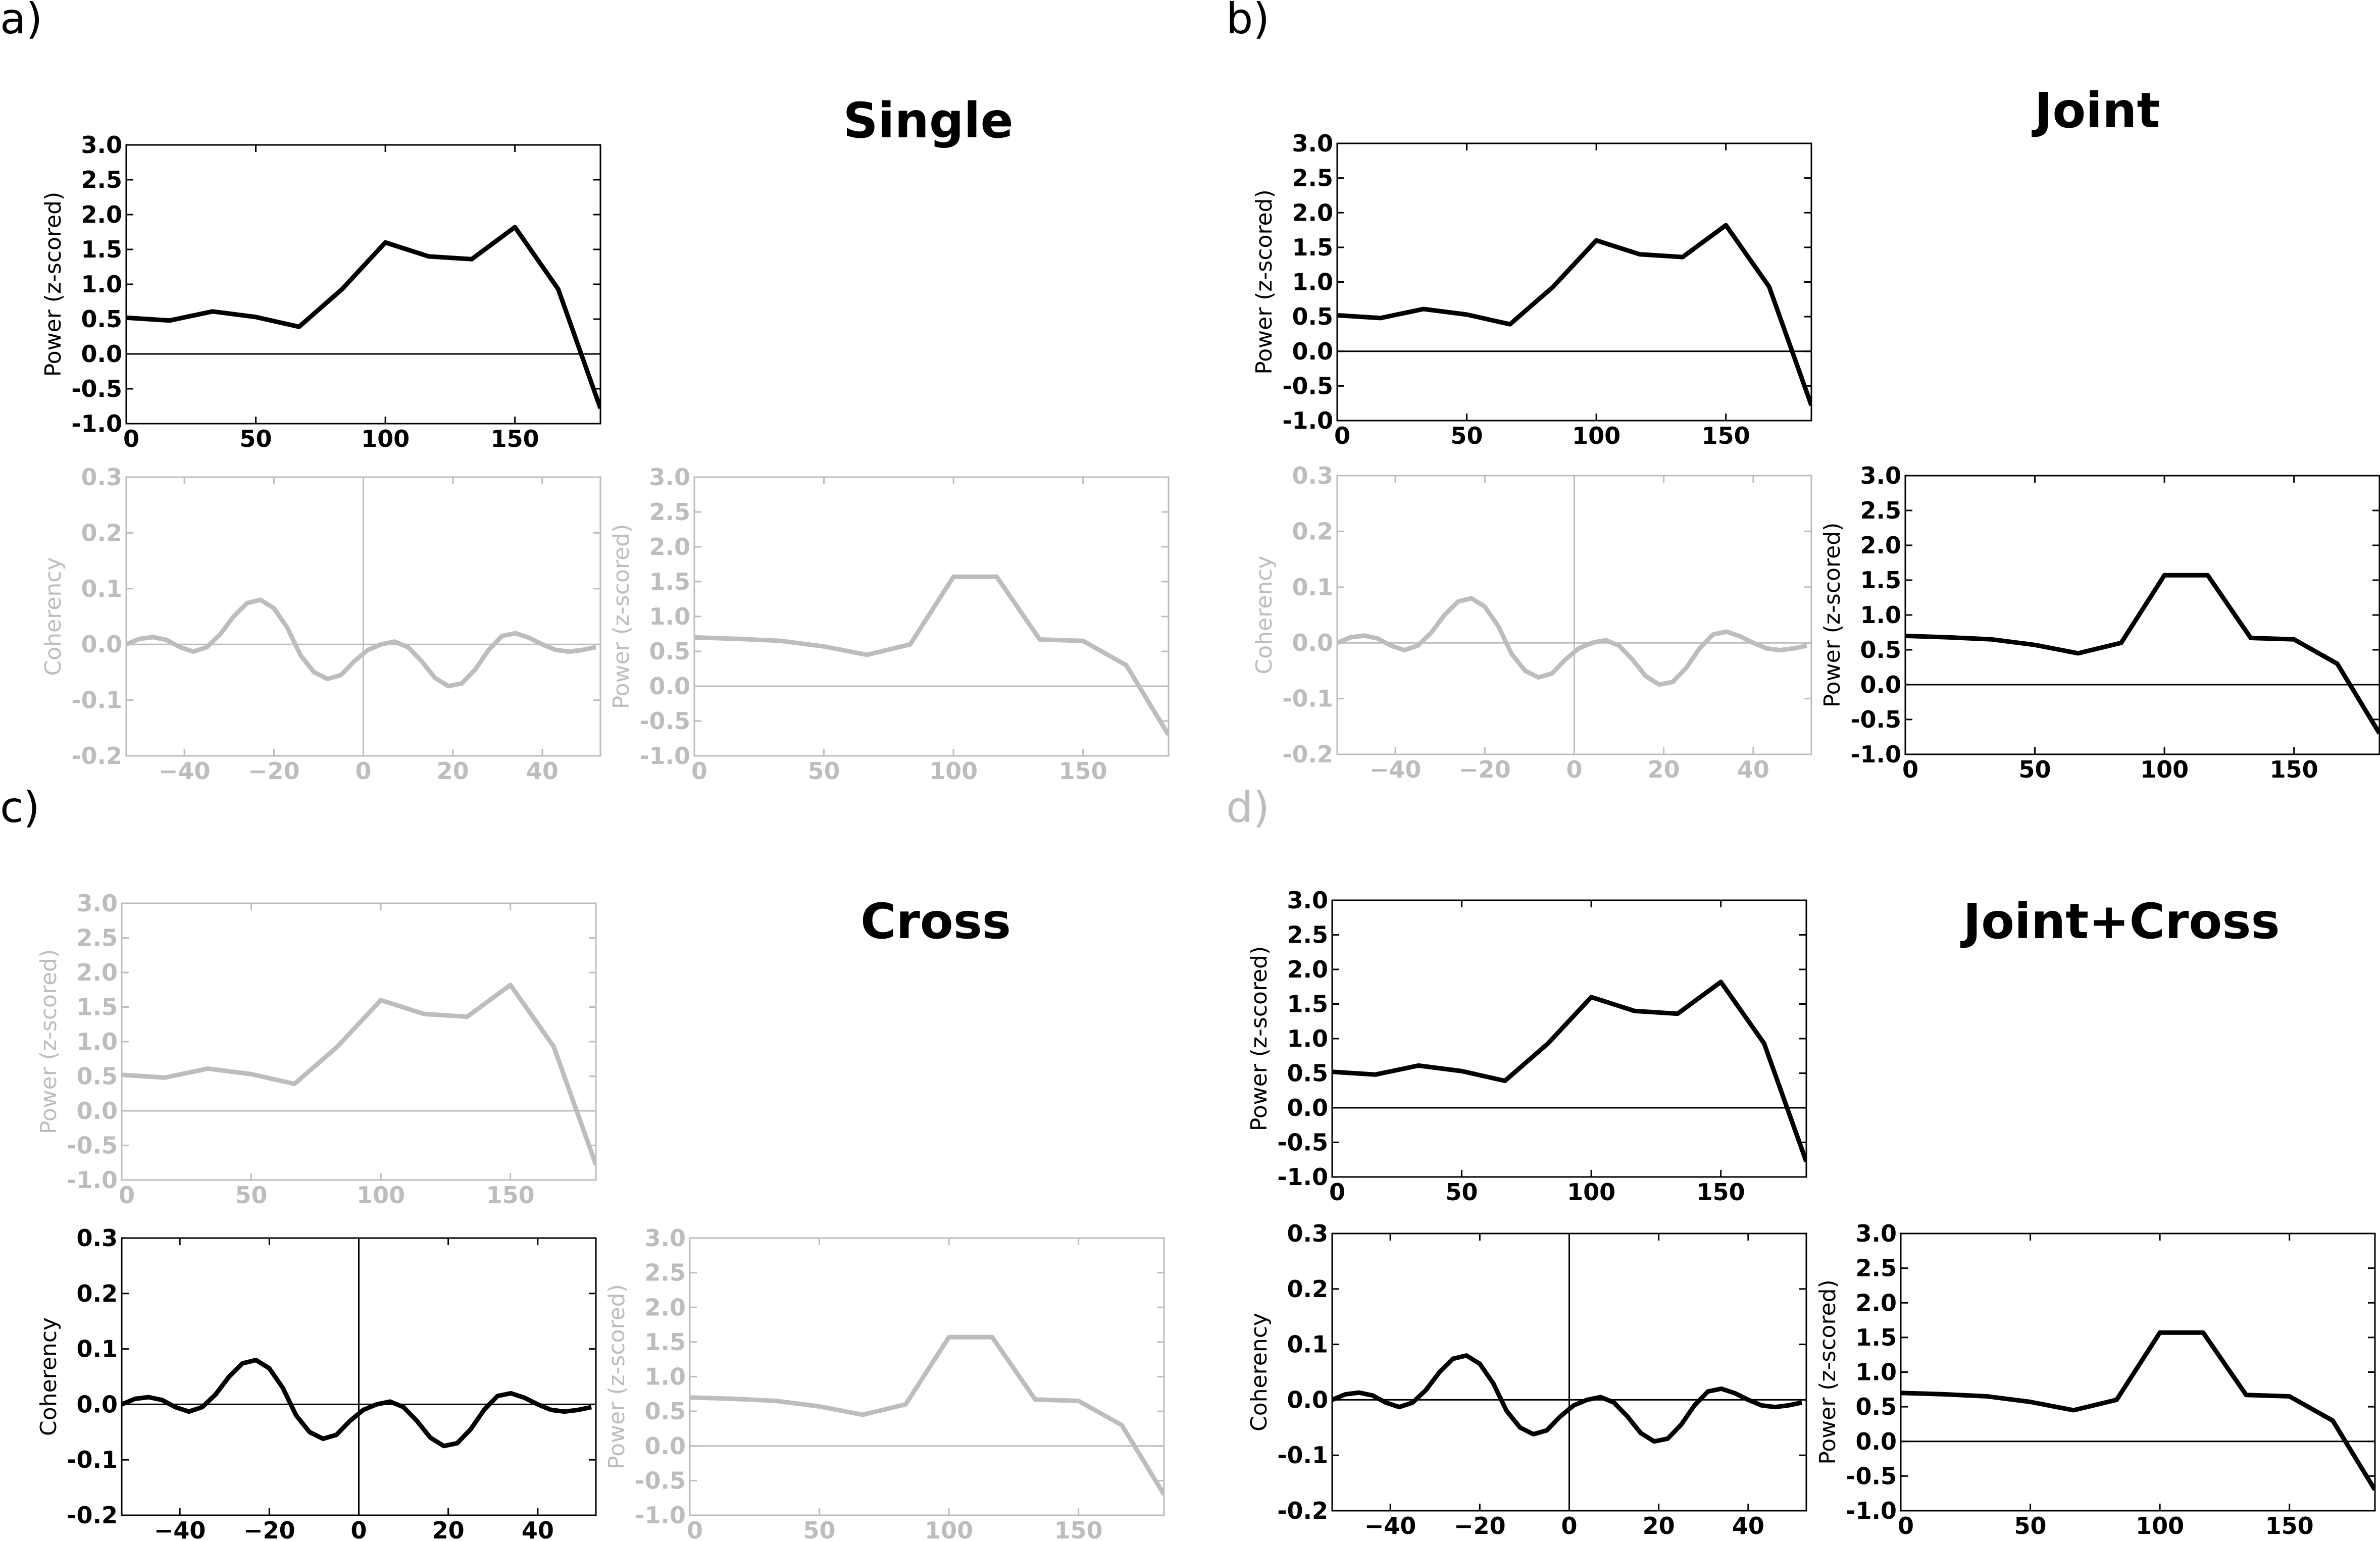 This screenshot has width=2380, height=1541. I want to click on panel-a-letter: a), so click(21, 21).